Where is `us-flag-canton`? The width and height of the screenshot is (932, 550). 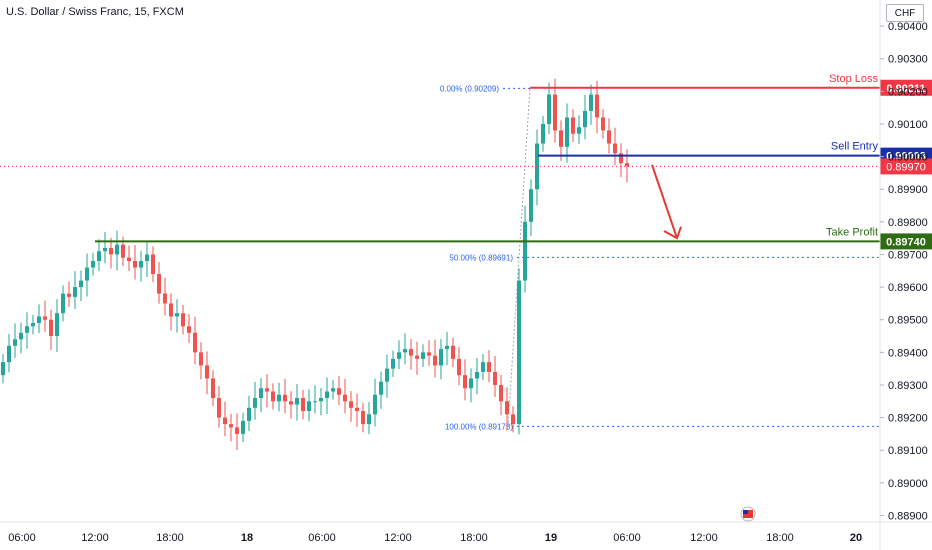 us-flag-canton is located at coordinates (745, 512).